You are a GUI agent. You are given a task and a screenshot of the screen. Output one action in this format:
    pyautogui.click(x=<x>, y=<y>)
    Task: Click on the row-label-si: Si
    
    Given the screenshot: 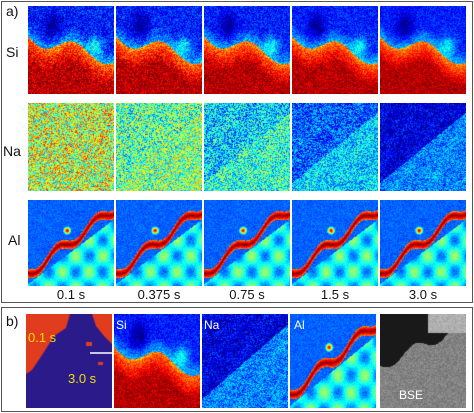 What is the action you would take?
    pyautogui.click(x=12, y=52)
    